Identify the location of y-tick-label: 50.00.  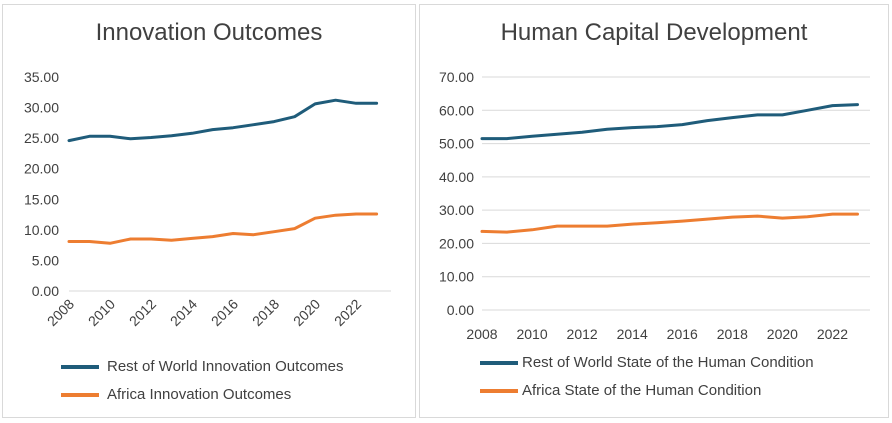
(456, 144).